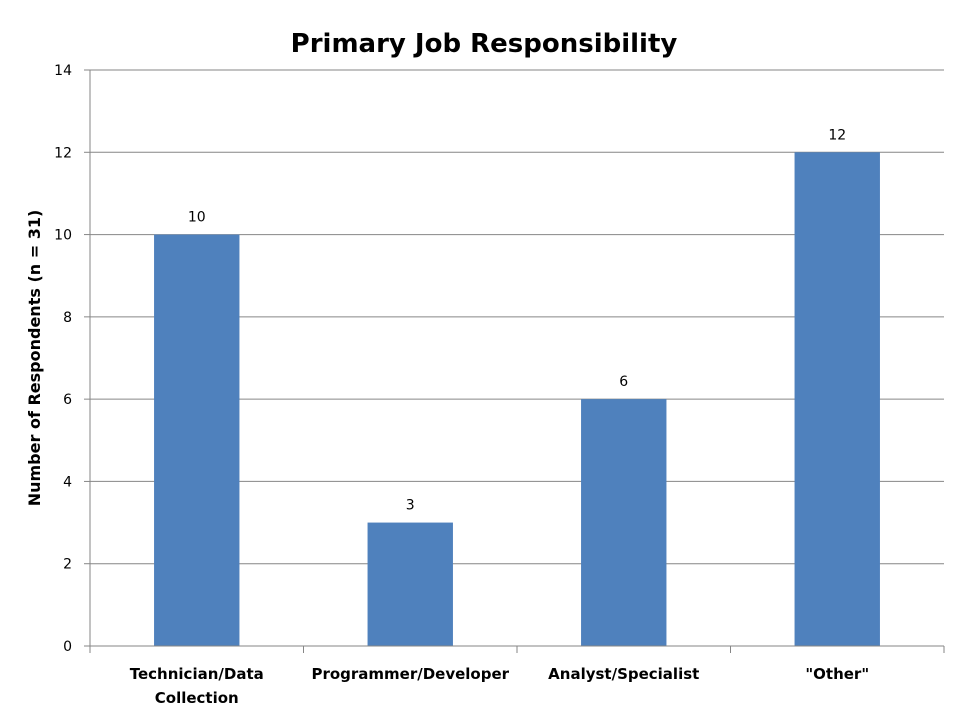 This screenshot has height=724, width=960. I want to click on x-category-label: Analyst/Specialist, so click(623, 674).